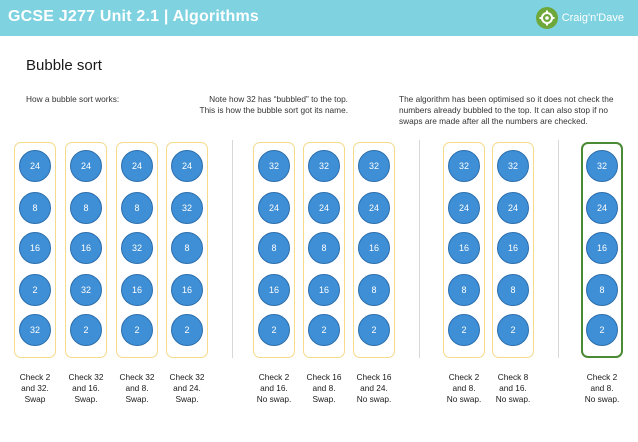  I want to click on caption-line: Check 8, so click(513, 377).